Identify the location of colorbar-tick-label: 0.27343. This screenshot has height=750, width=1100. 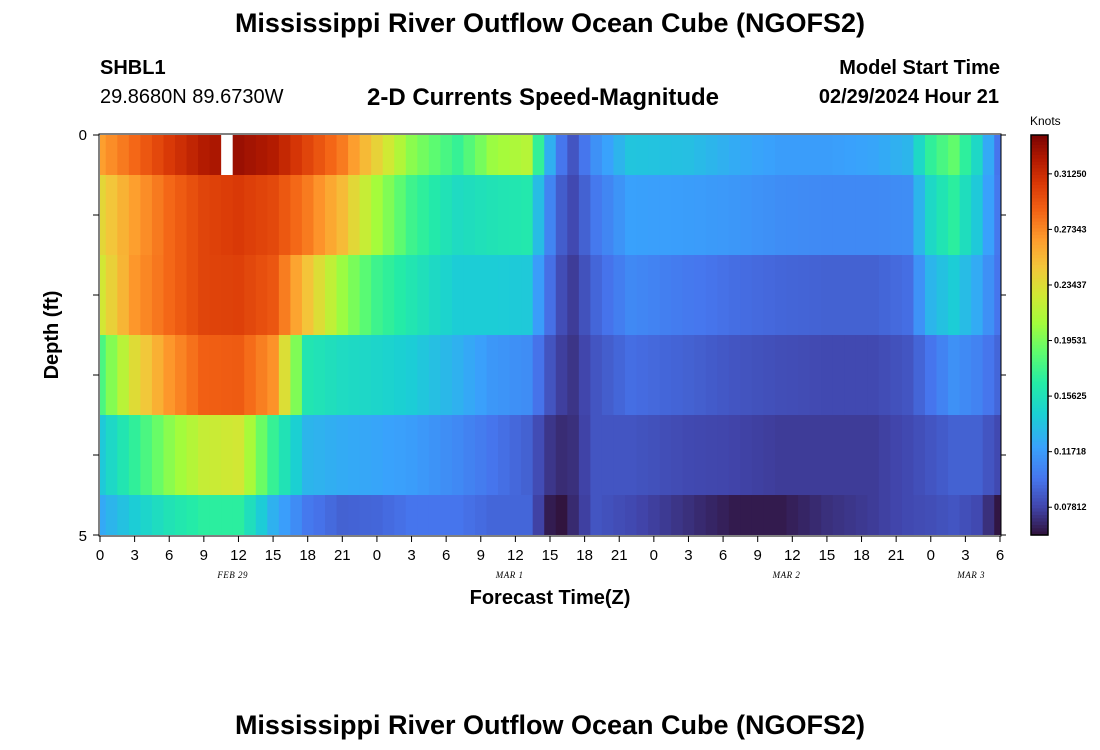
(1070, 229).